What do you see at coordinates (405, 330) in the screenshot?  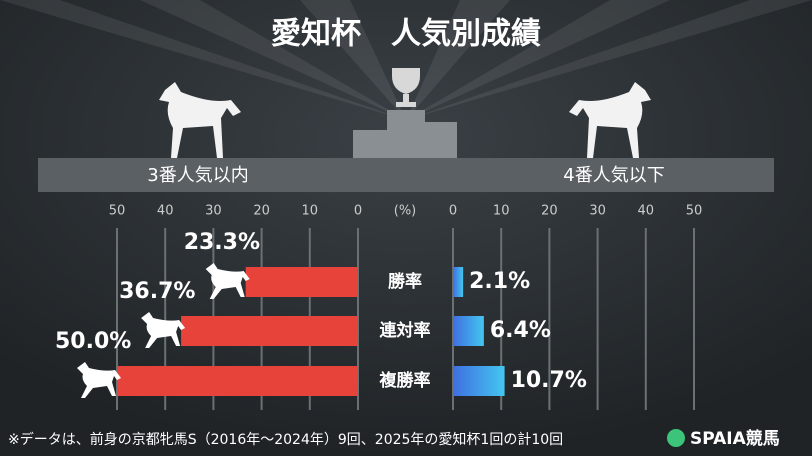 I see `category-label: 連対率` at bounding box center [405, 330].